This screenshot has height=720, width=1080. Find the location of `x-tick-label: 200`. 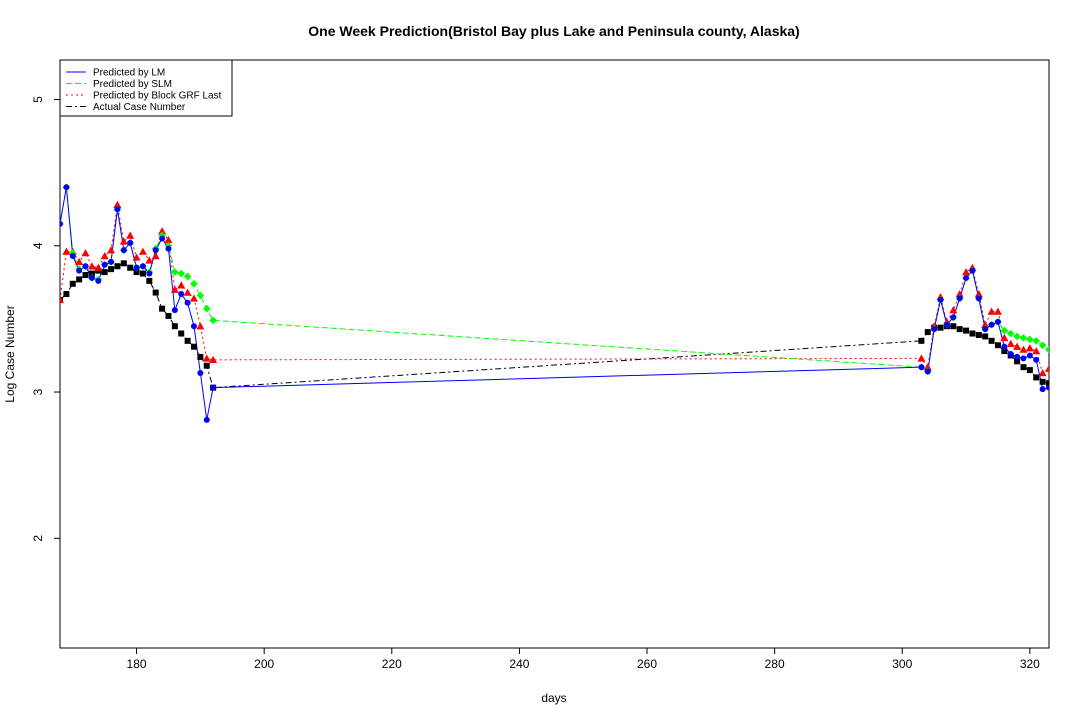

x-tick-label: 200 is located at coordinates (264, 664).